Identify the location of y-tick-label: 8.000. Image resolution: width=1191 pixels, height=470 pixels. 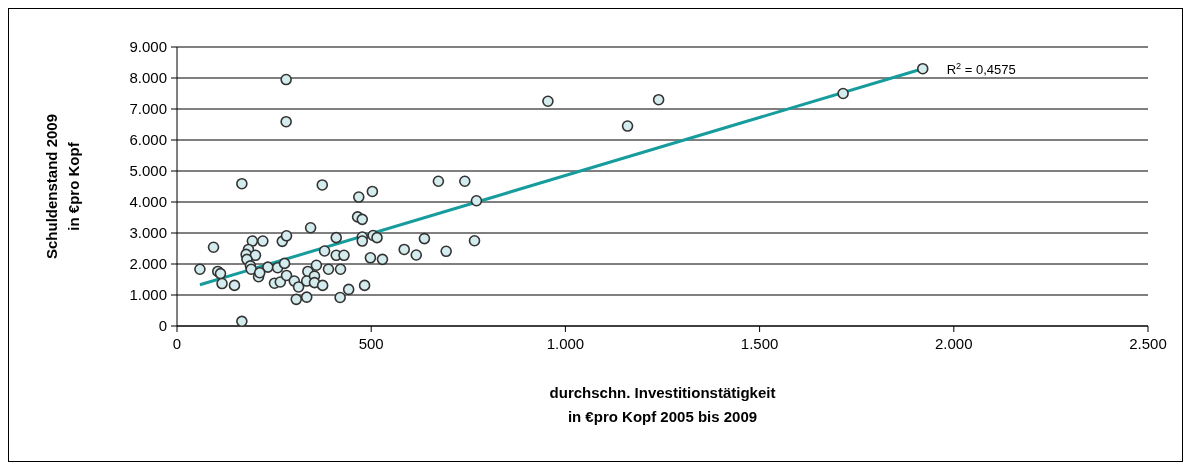
(148, 78).